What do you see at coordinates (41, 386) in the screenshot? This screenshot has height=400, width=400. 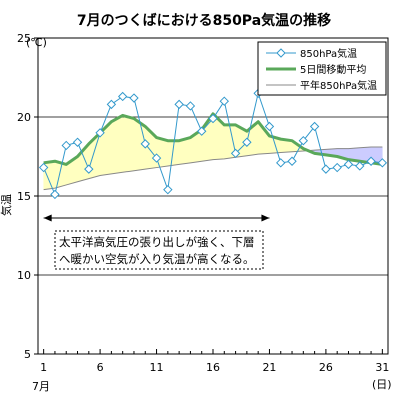 I see `x-axis-month: 7月` at bounding box center [41, 386].